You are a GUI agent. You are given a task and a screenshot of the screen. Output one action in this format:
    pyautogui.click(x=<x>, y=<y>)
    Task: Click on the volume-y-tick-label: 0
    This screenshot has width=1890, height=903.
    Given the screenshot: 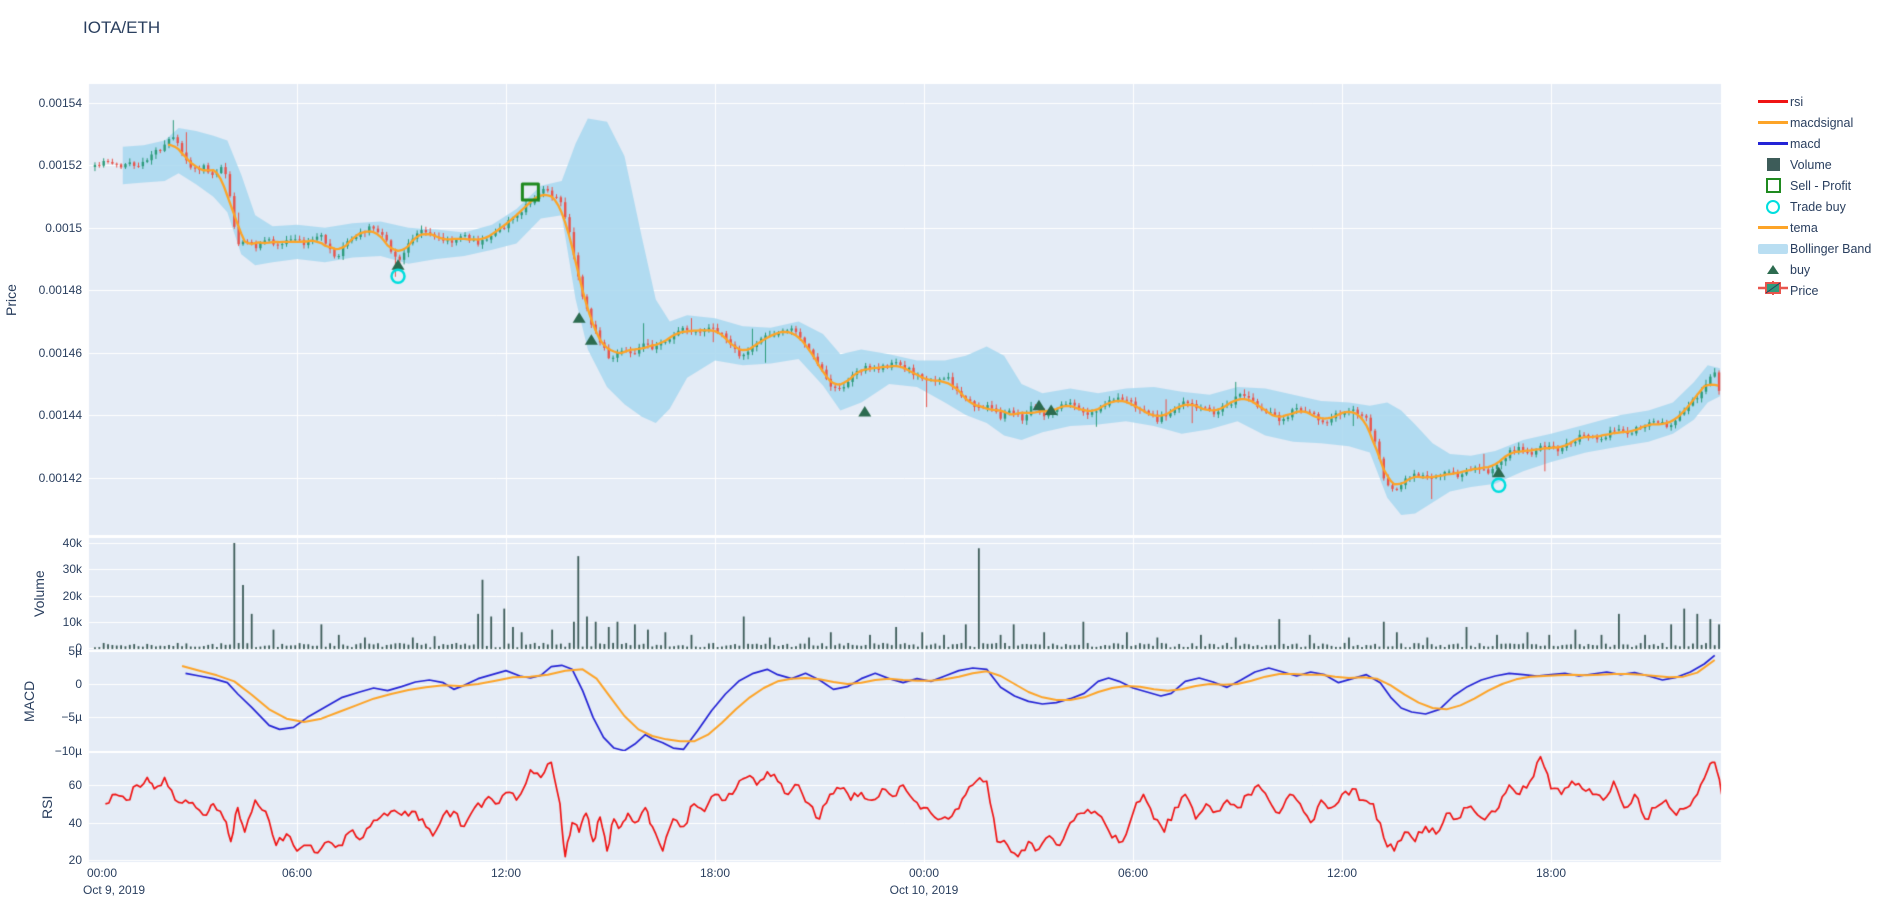 What is the action you would take?
    pyautogui.click(x=78, y=648)
    